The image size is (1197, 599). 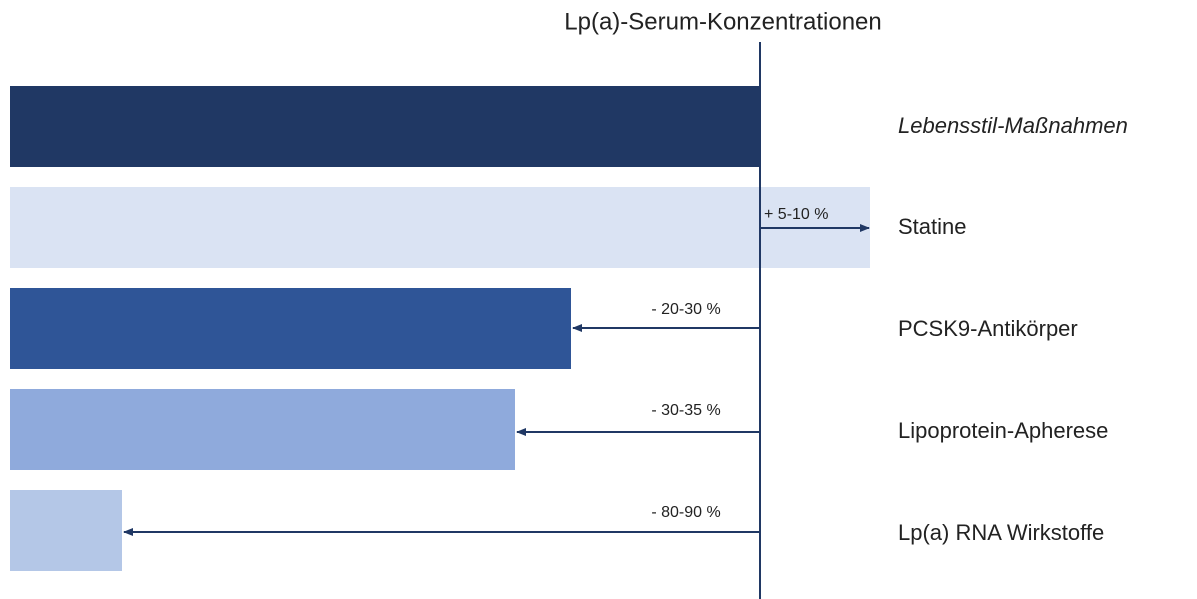 What do you see at coordinates (1003, 430) in the screenshot?
I see `row-label: Lipoprotein-Apherese` at bounding box center [1003, 430].